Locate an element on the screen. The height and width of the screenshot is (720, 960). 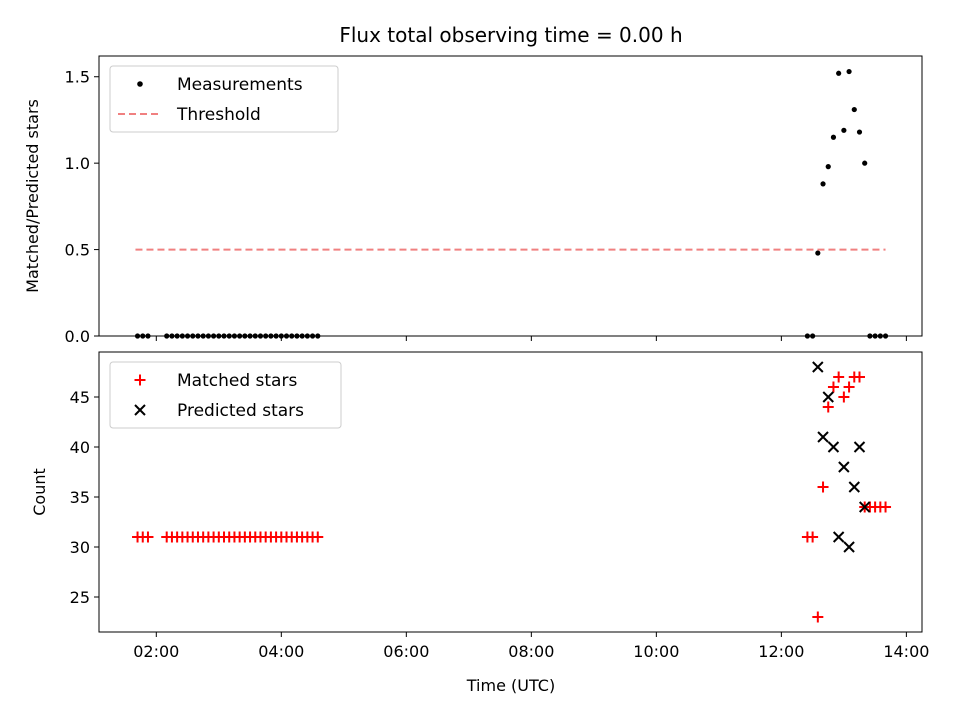
bottom-y-tick-label: 40 is located at coordinates (80, 447).